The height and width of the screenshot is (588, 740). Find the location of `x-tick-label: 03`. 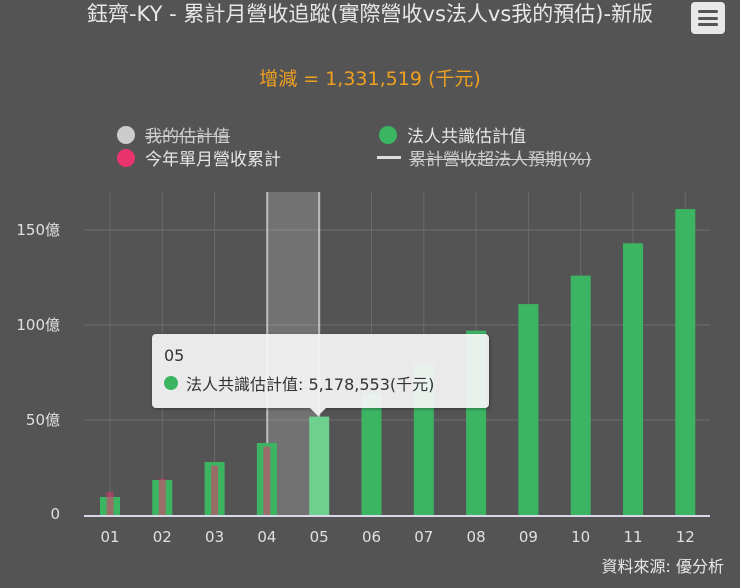

x-tick-label: 03 is located at coordinates (215, 537).